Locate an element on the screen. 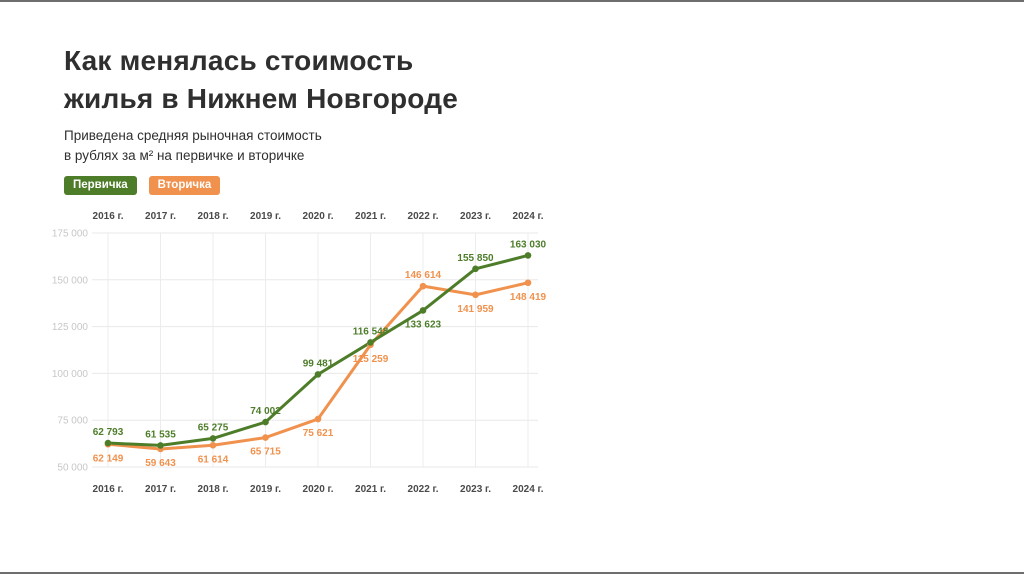 This screenshot has width=1024, height=574. page-title-line2: жилья в Нижнем Новгороде is located at coordinates (261, 98).